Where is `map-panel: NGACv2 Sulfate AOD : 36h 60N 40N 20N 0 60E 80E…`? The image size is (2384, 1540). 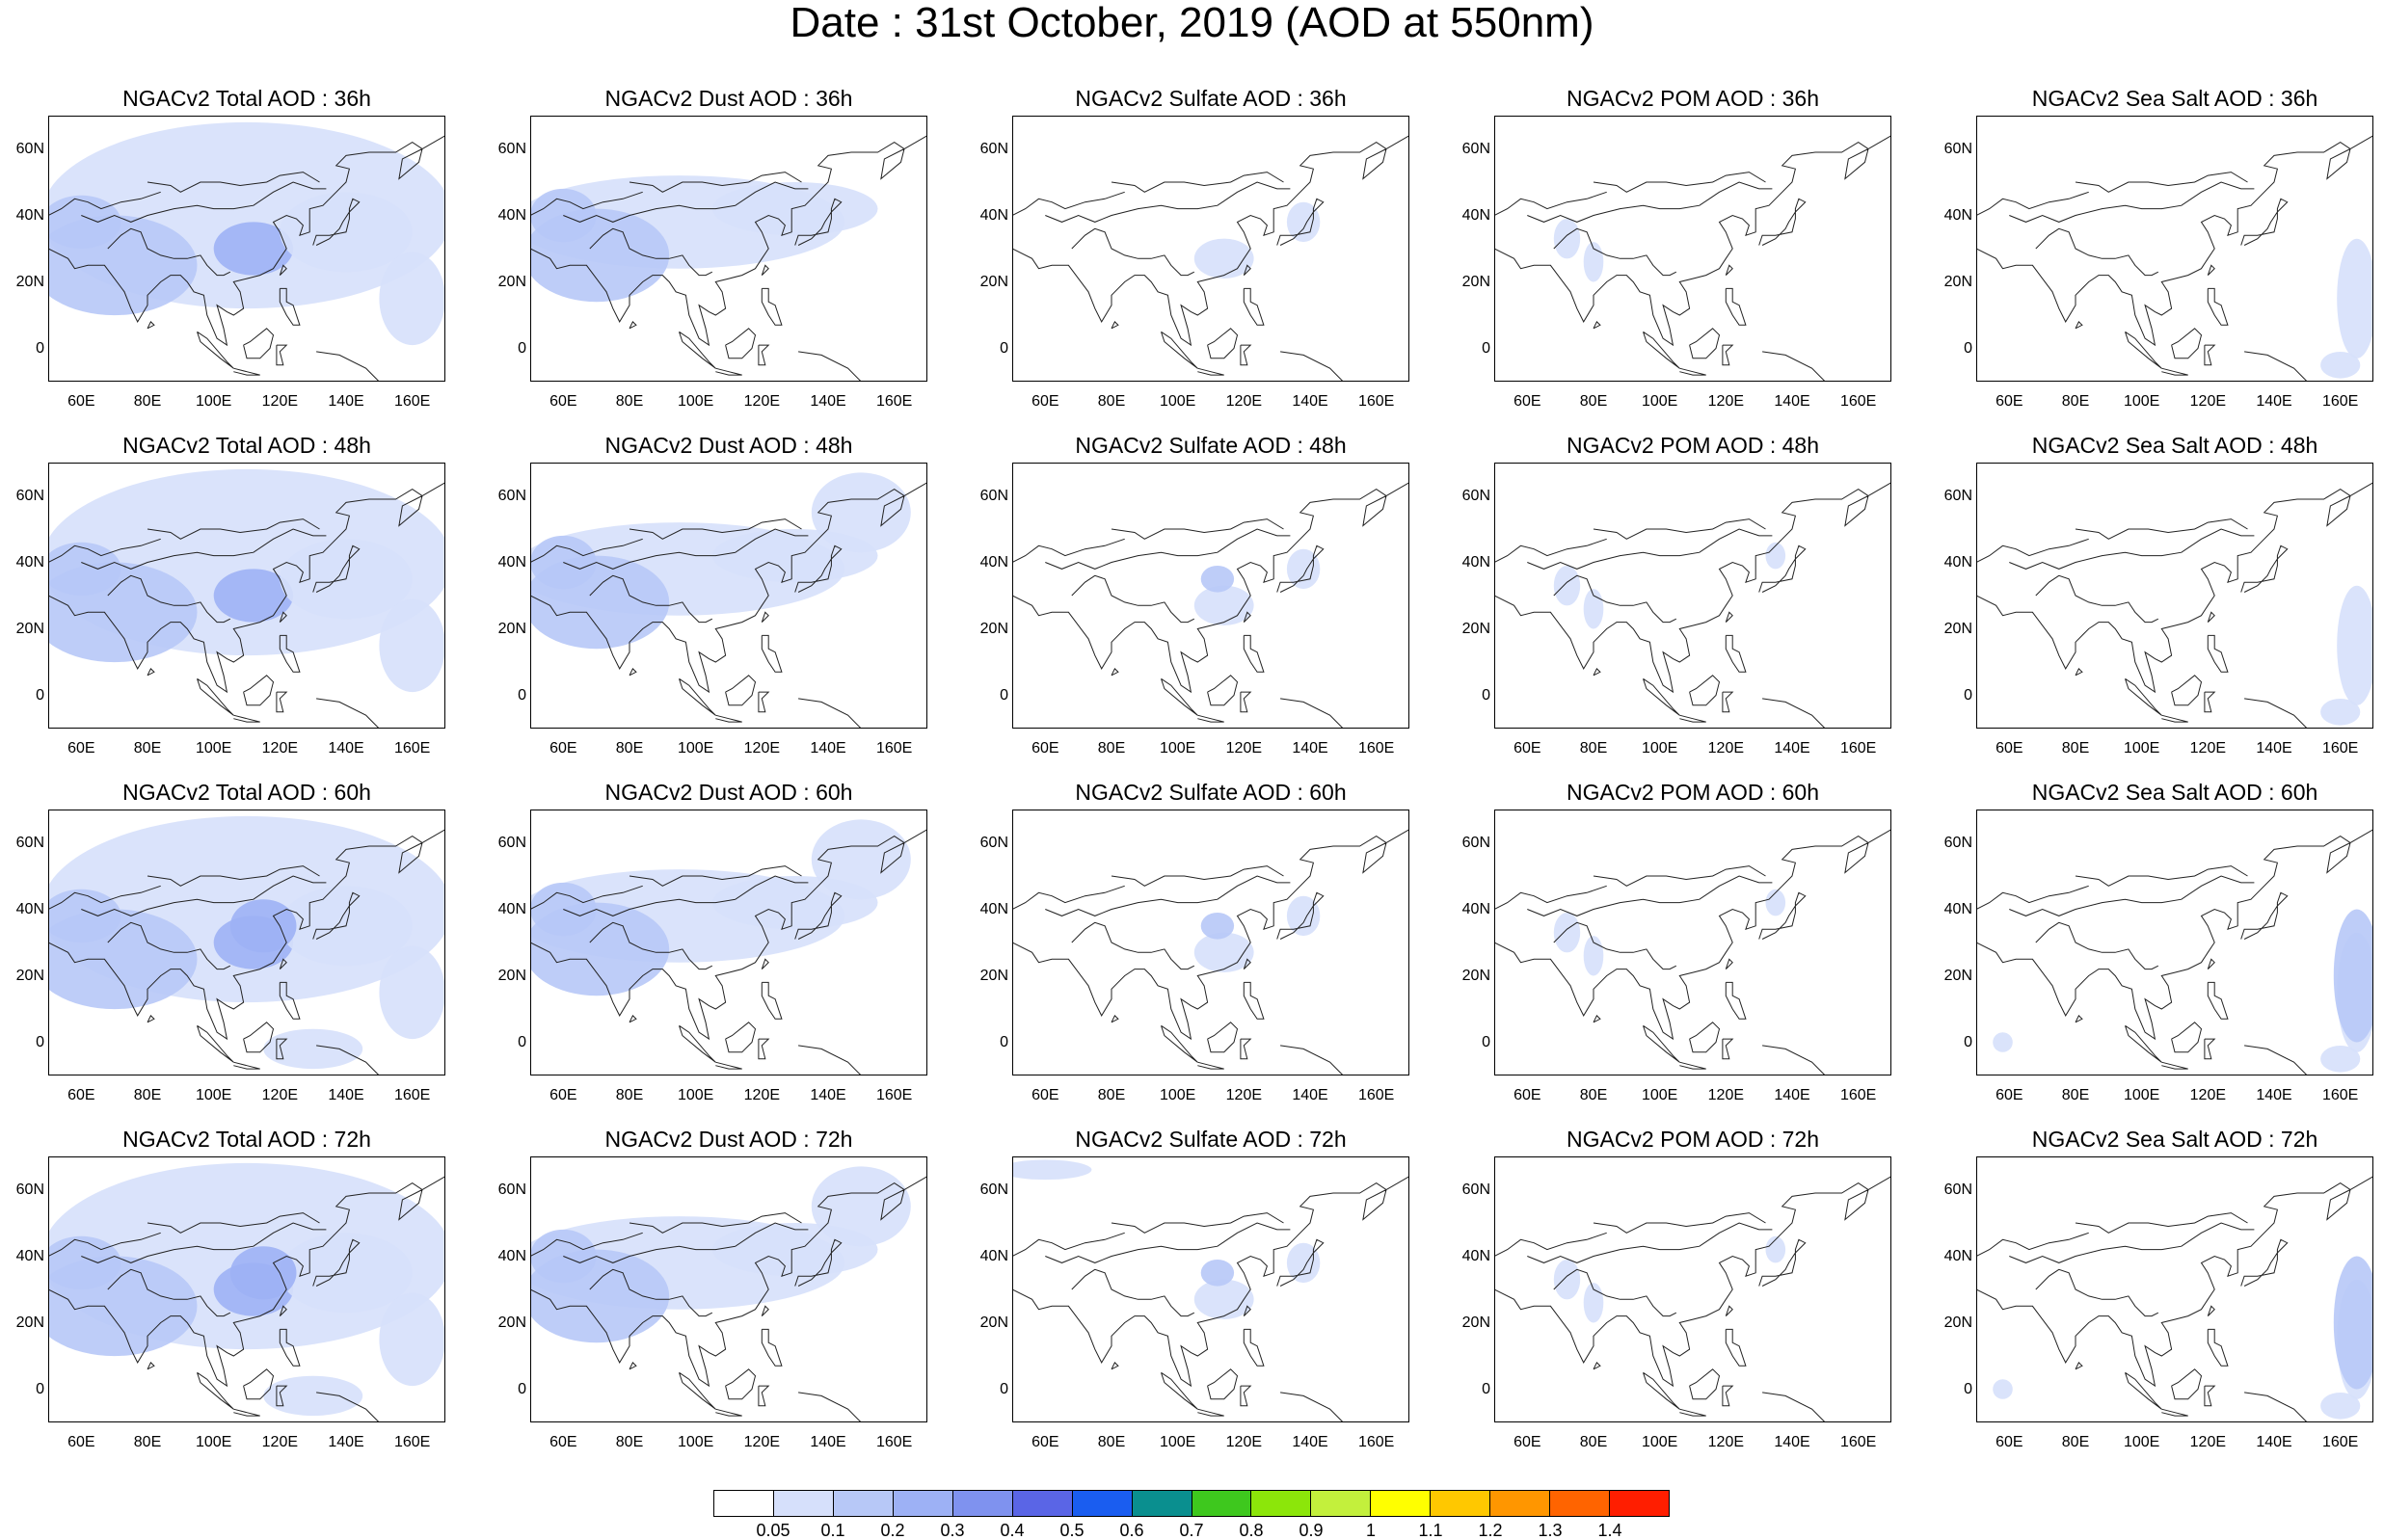
map-panel: NGACv2 Sulfate AOD : 36h 60N 40N 20N 0 60E 80E… is located at coordinates (1205, 258).